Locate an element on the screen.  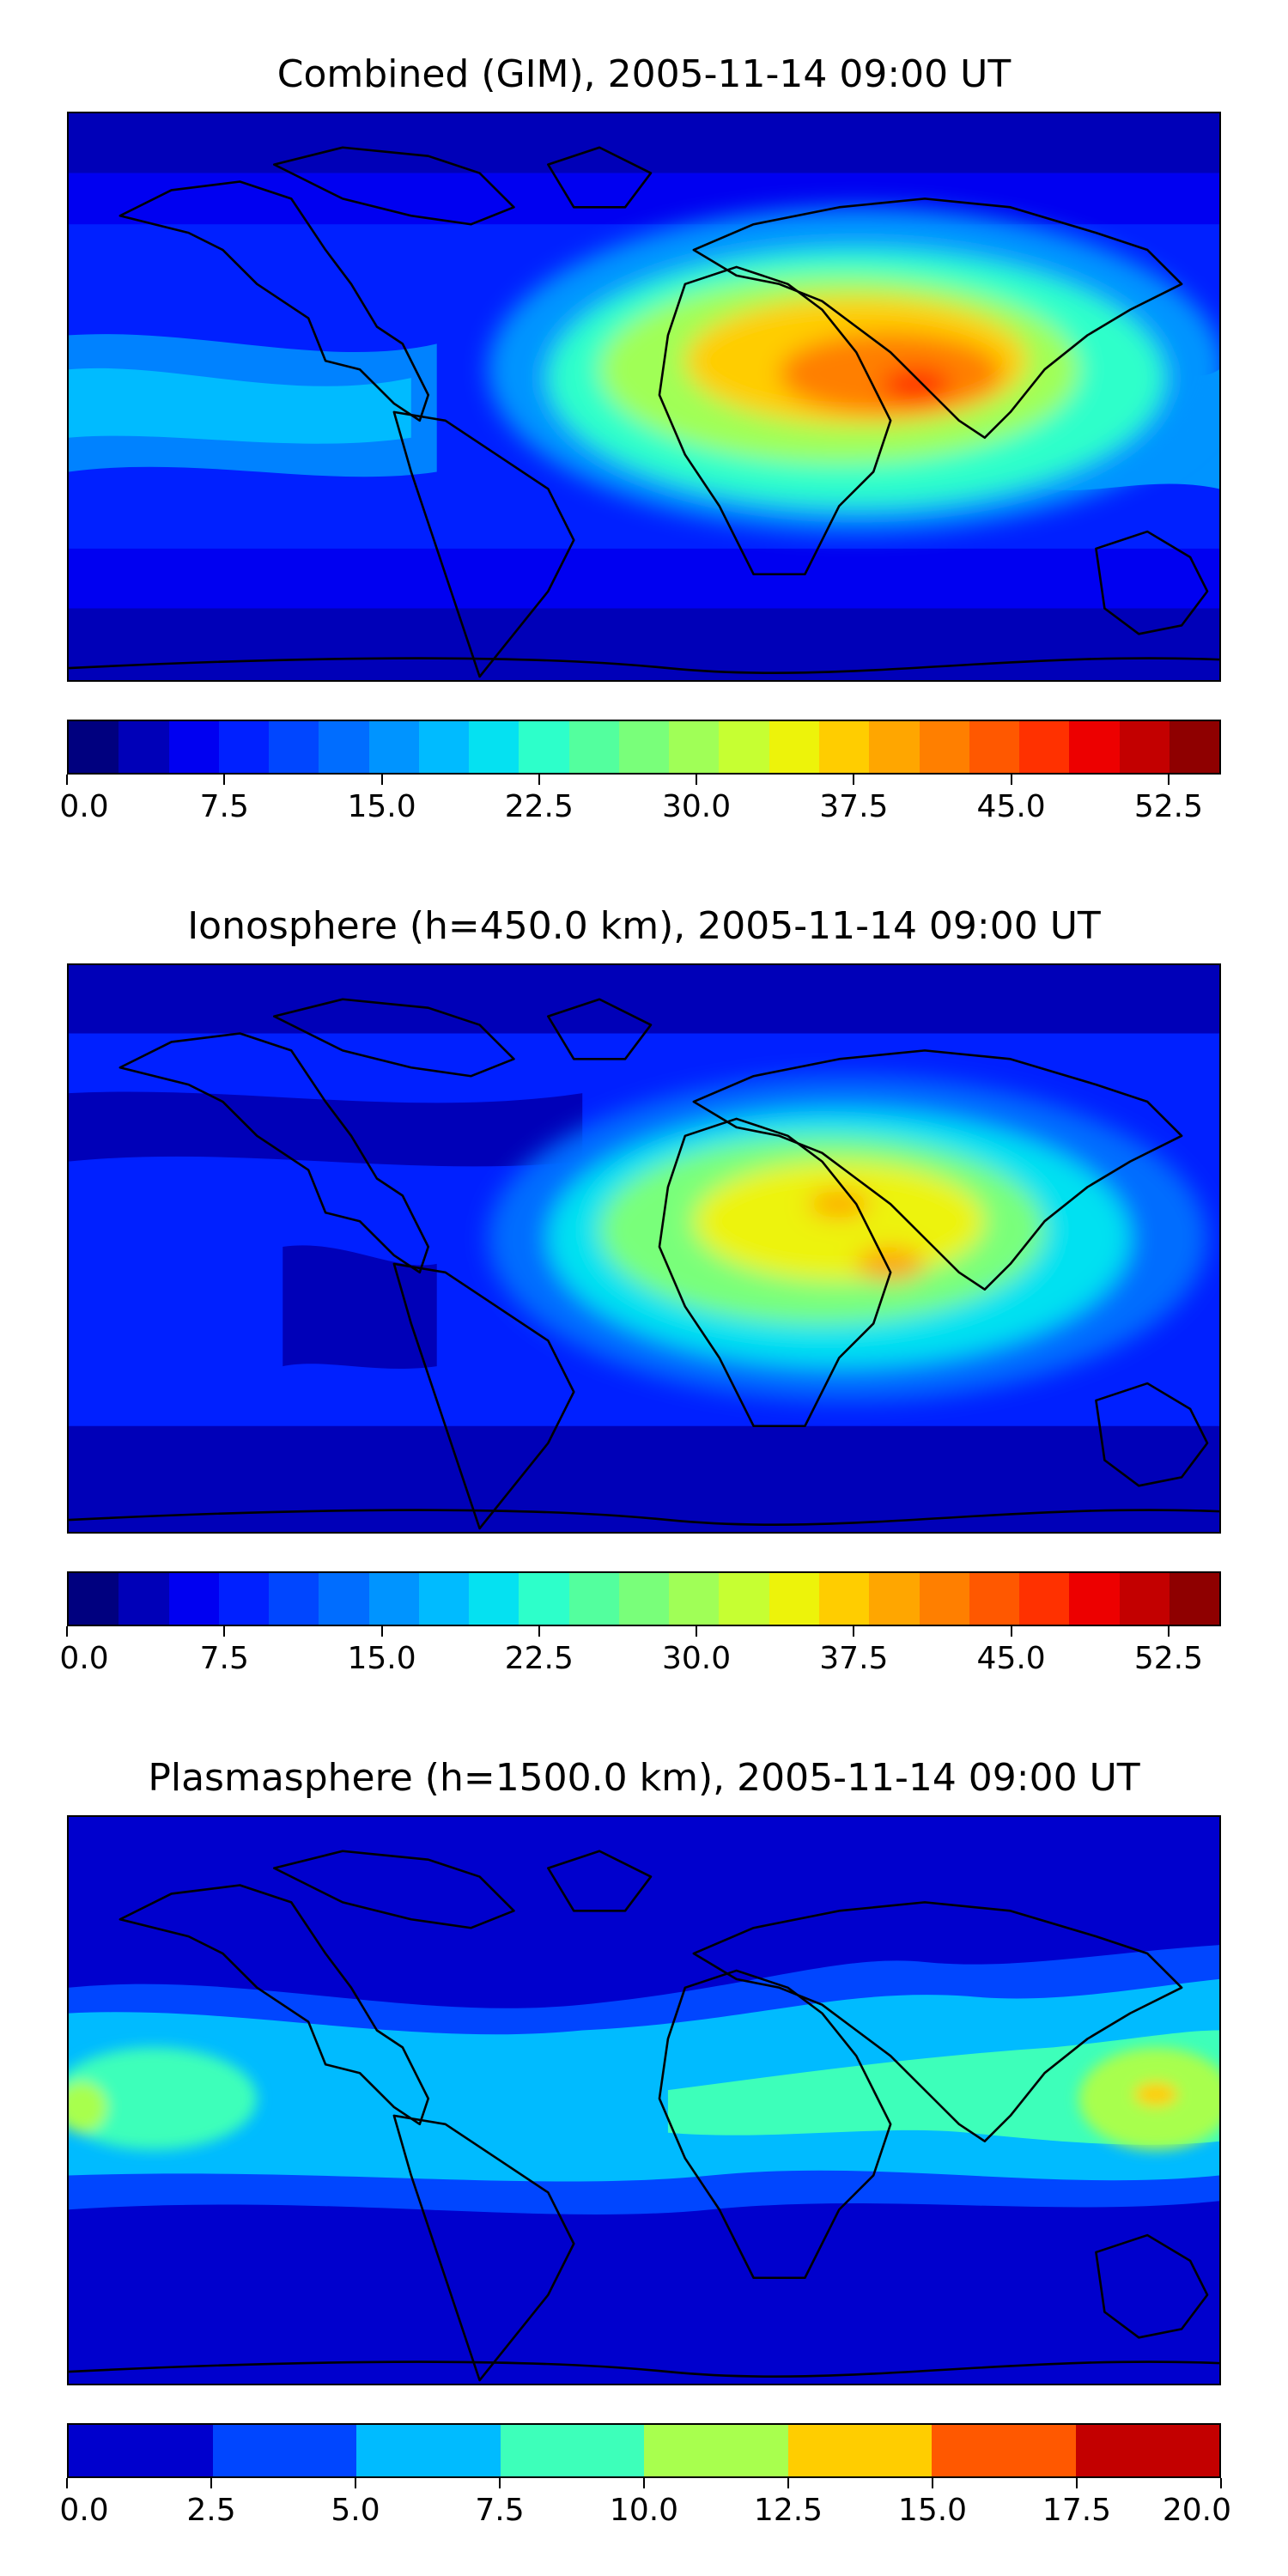
colorbar-tick-label: 45.0 is located at coordinates (1011, 806).